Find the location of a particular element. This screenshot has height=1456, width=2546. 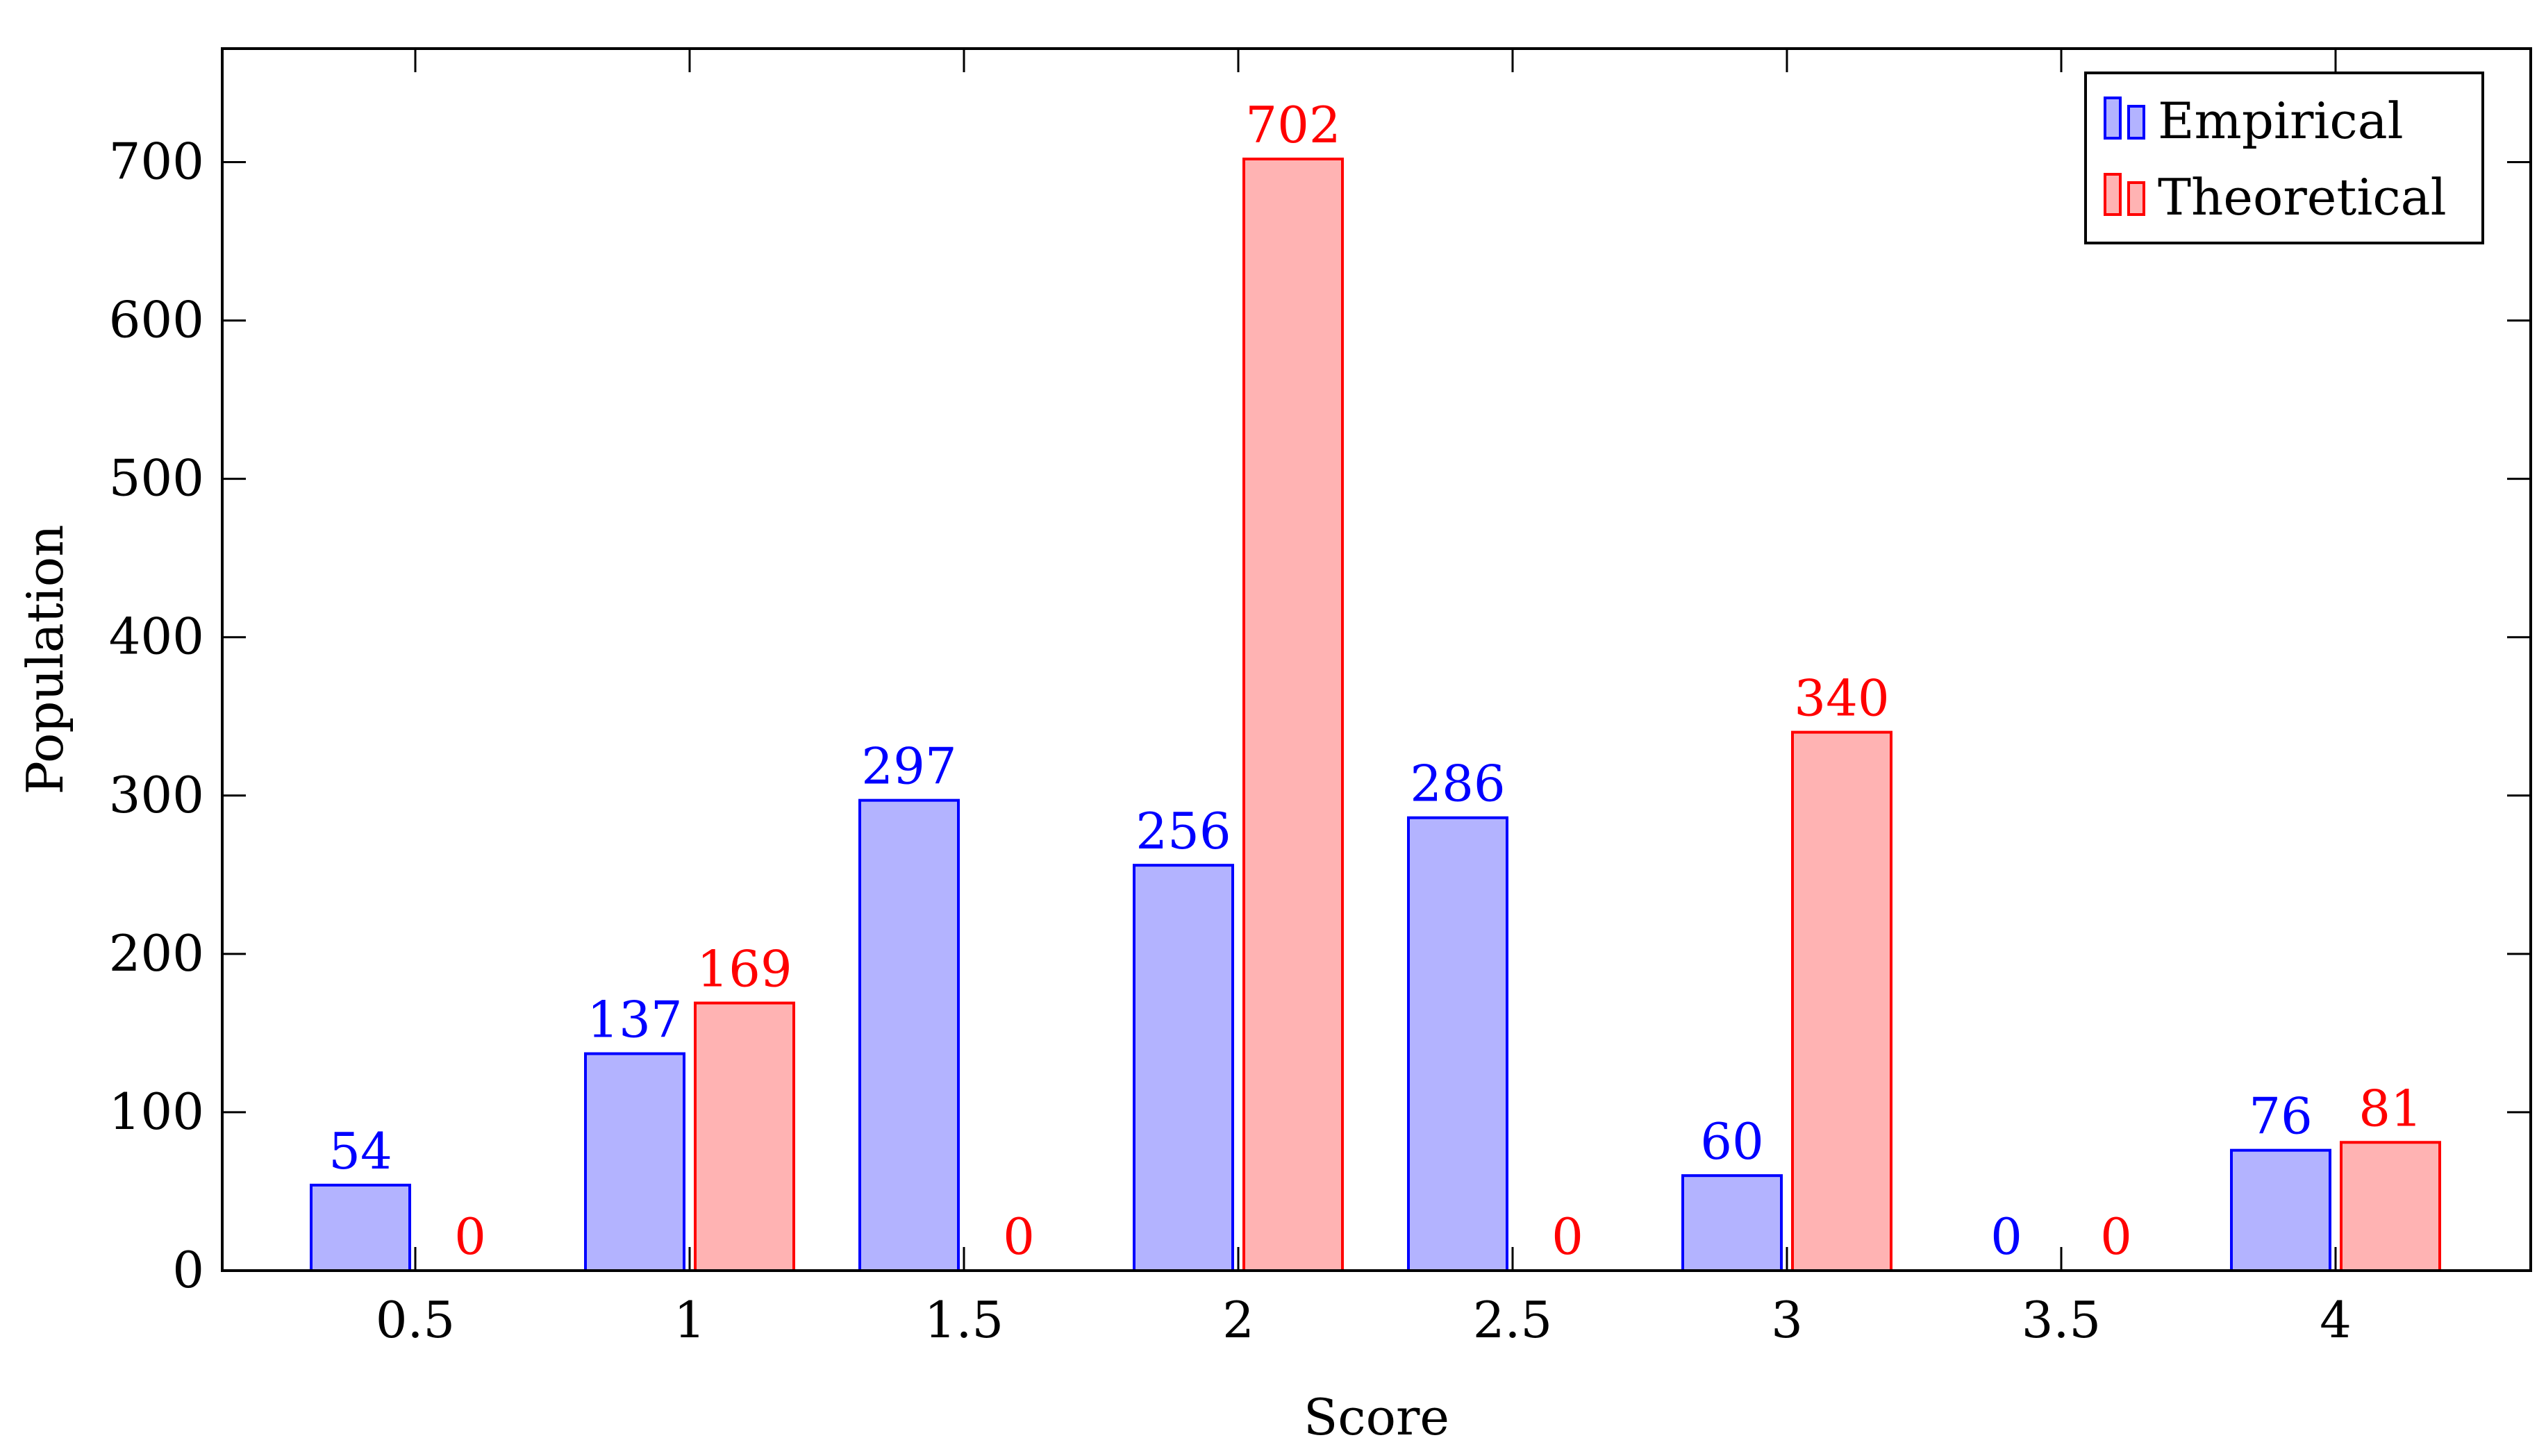

theoretical-value-label: 81 is located at coordinates (2390, 1108).